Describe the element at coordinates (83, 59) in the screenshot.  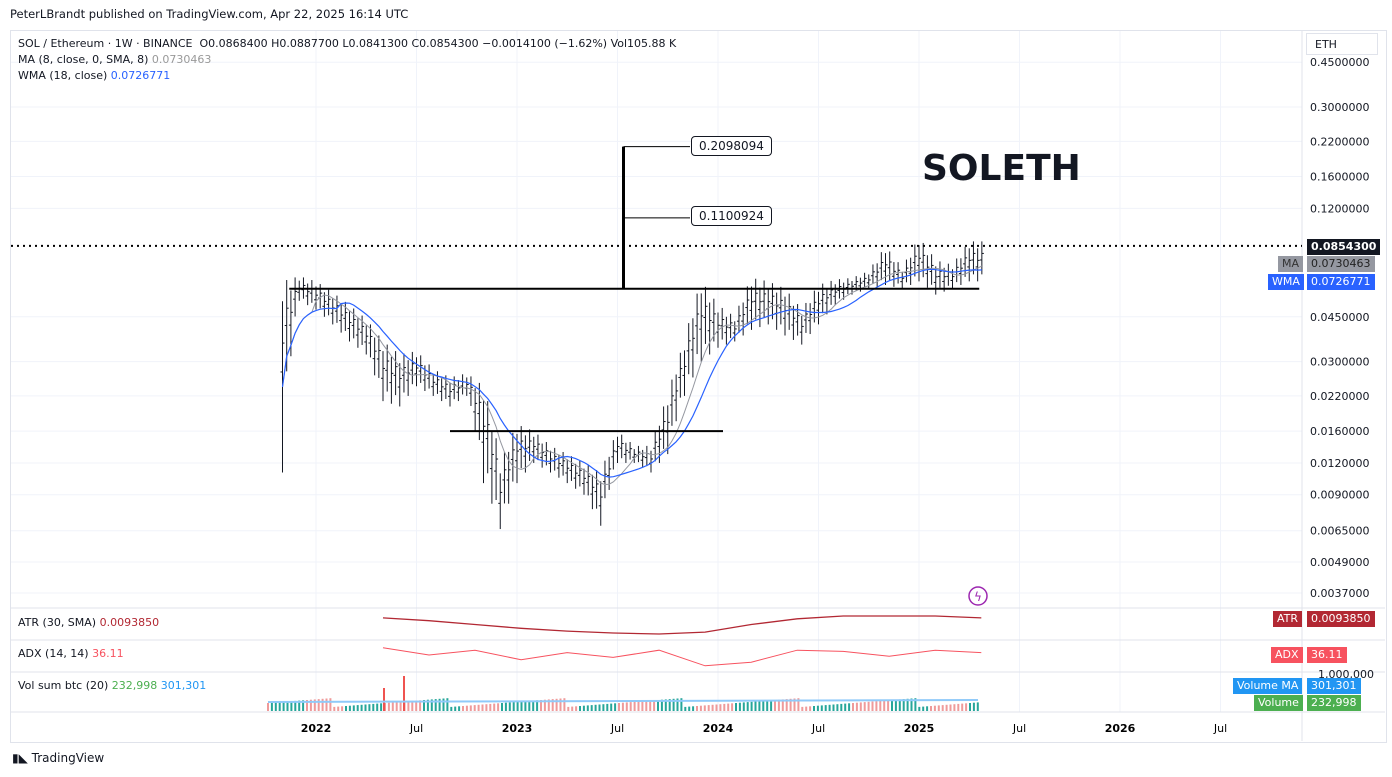
I see `ma-label: MA (8, close, 0, SMA, 8)` at that location.